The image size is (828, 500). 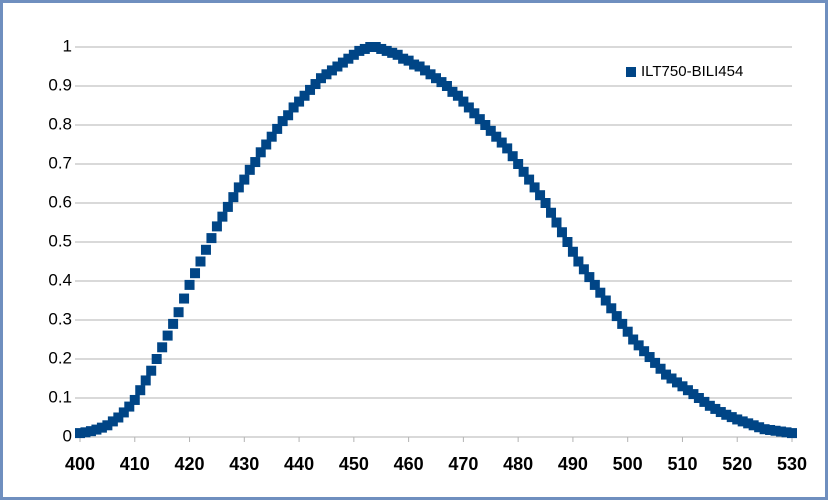 What do you see at coordinates (60, 123) in the screenshot?
I see `y-tick-label: 0.8` at bounding box center [60, 123].